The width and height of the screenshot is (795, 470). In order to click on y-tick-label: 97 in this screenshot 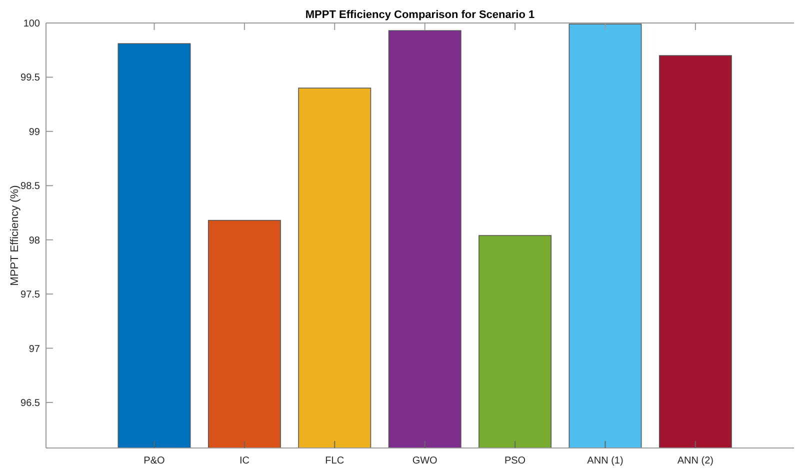, I will do `click(34, 349)`.